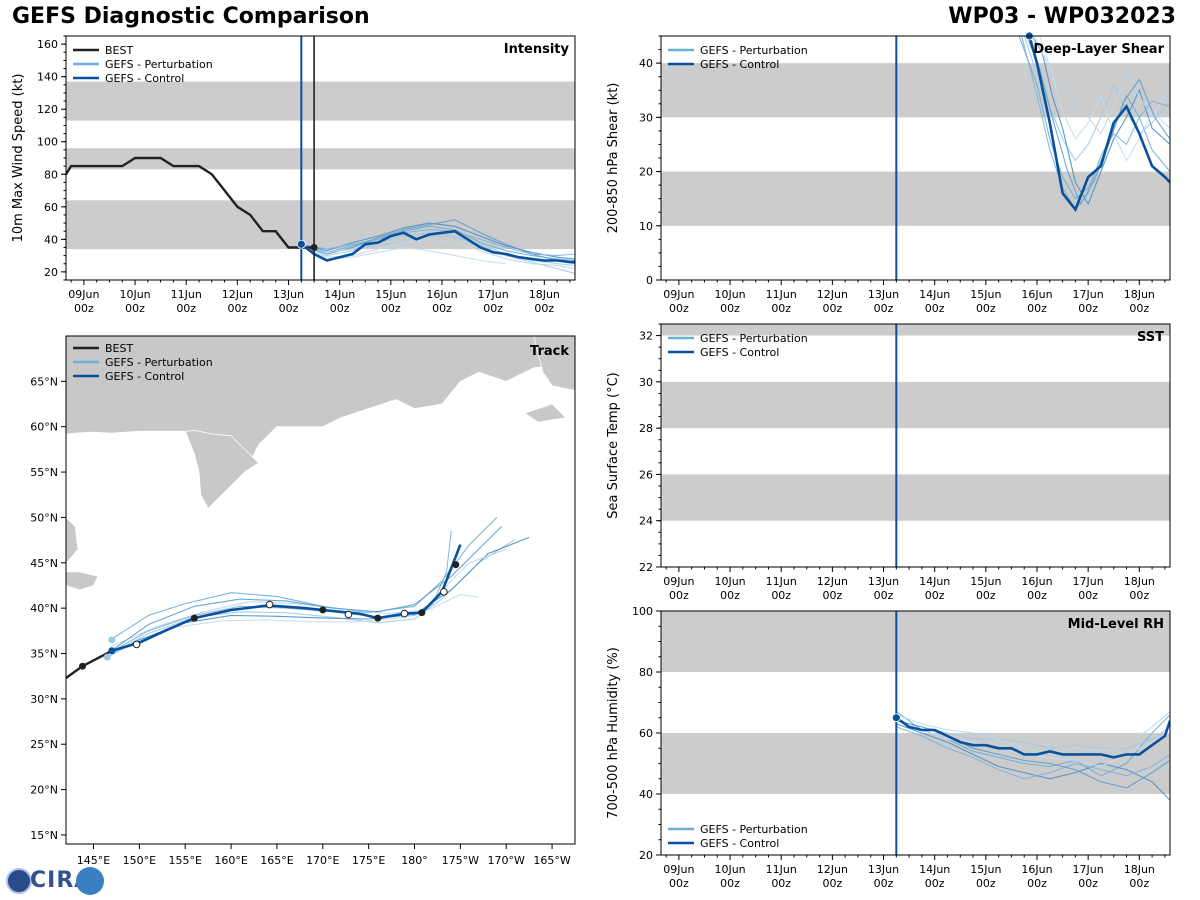  Describe the element at coordinates (44, 744) in the screenshot. I see `track-ytick-label: 25°N` at that location.